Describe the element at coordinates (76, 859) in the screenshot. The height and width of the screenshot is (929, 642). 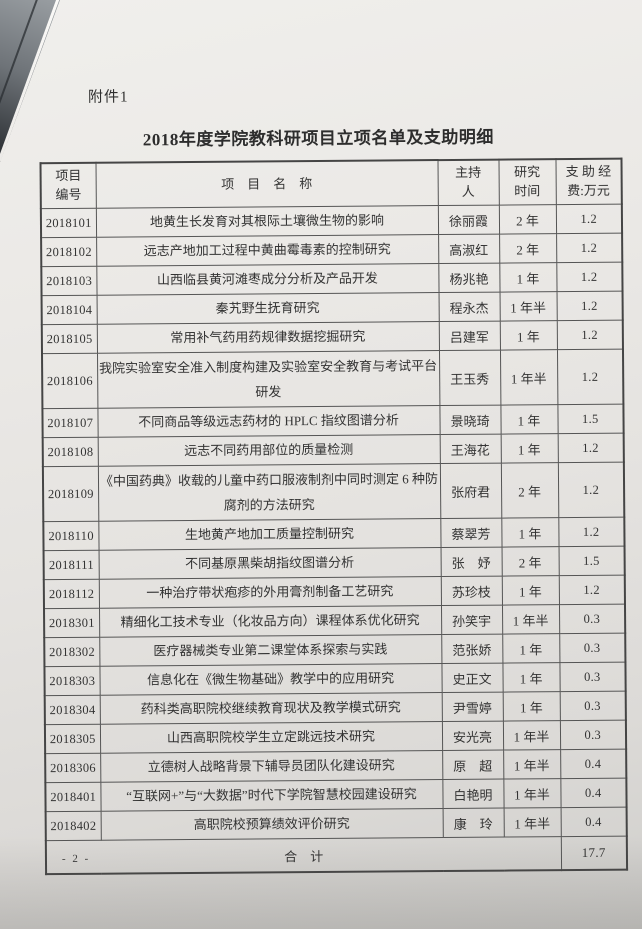
I see `page-number: - 2 -` at that location.